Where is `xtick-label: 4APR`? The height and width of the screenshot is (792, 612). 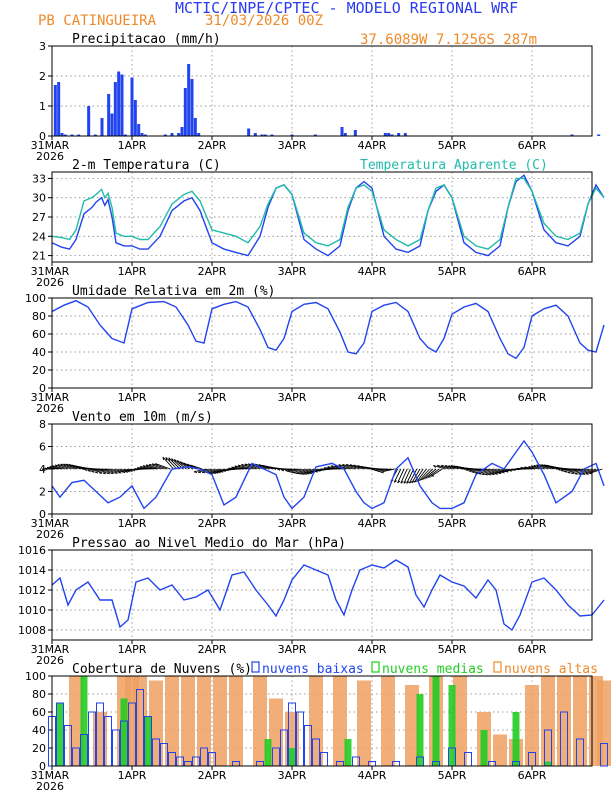 xtick-label: 4APR is located at coordinates (372, 523).